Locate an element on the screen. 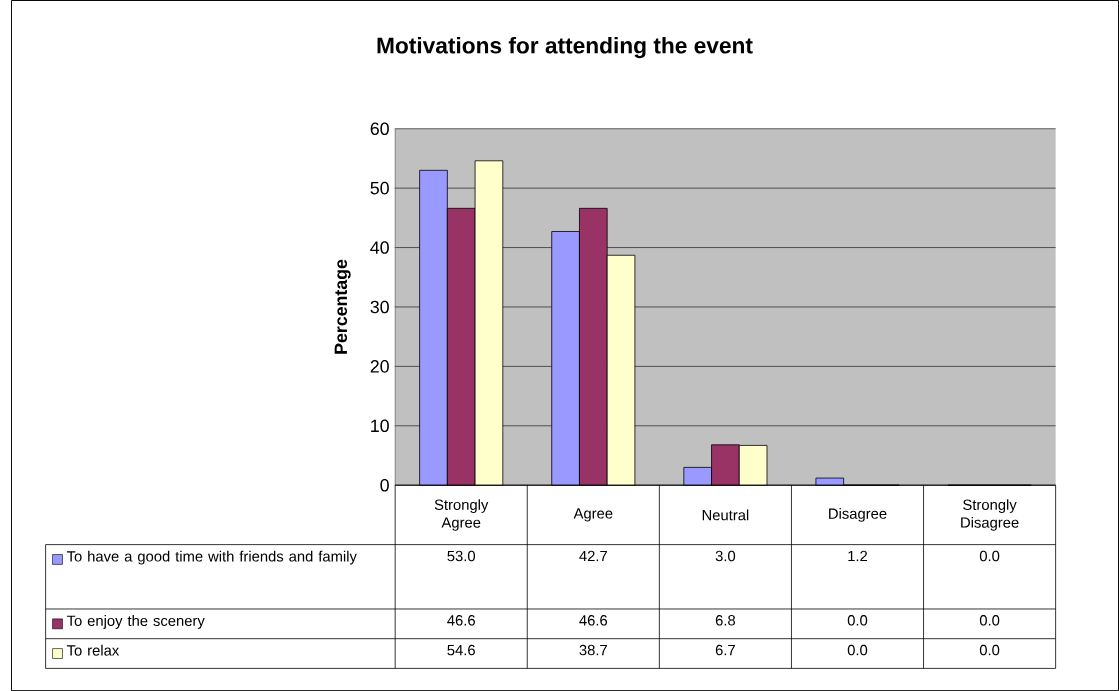 Image resolution: width=1119 pixels, height=691 pixels. data-label: 3.0 is located at coordinates (725, 556).